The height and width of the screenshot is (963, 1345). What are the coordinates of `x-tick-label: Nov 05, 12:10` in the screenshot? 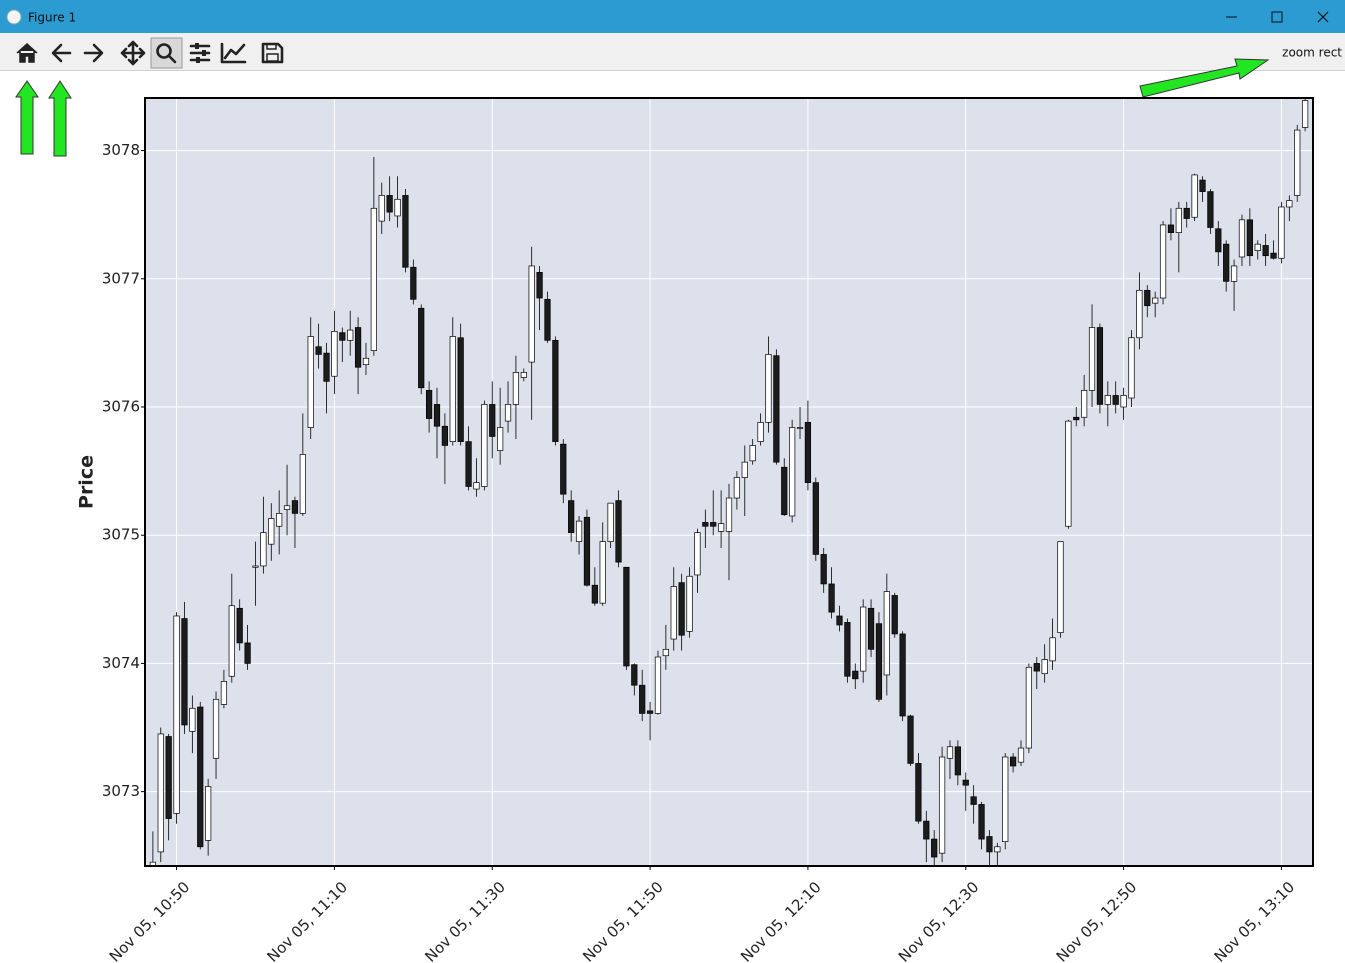 It's located at (781, 920).